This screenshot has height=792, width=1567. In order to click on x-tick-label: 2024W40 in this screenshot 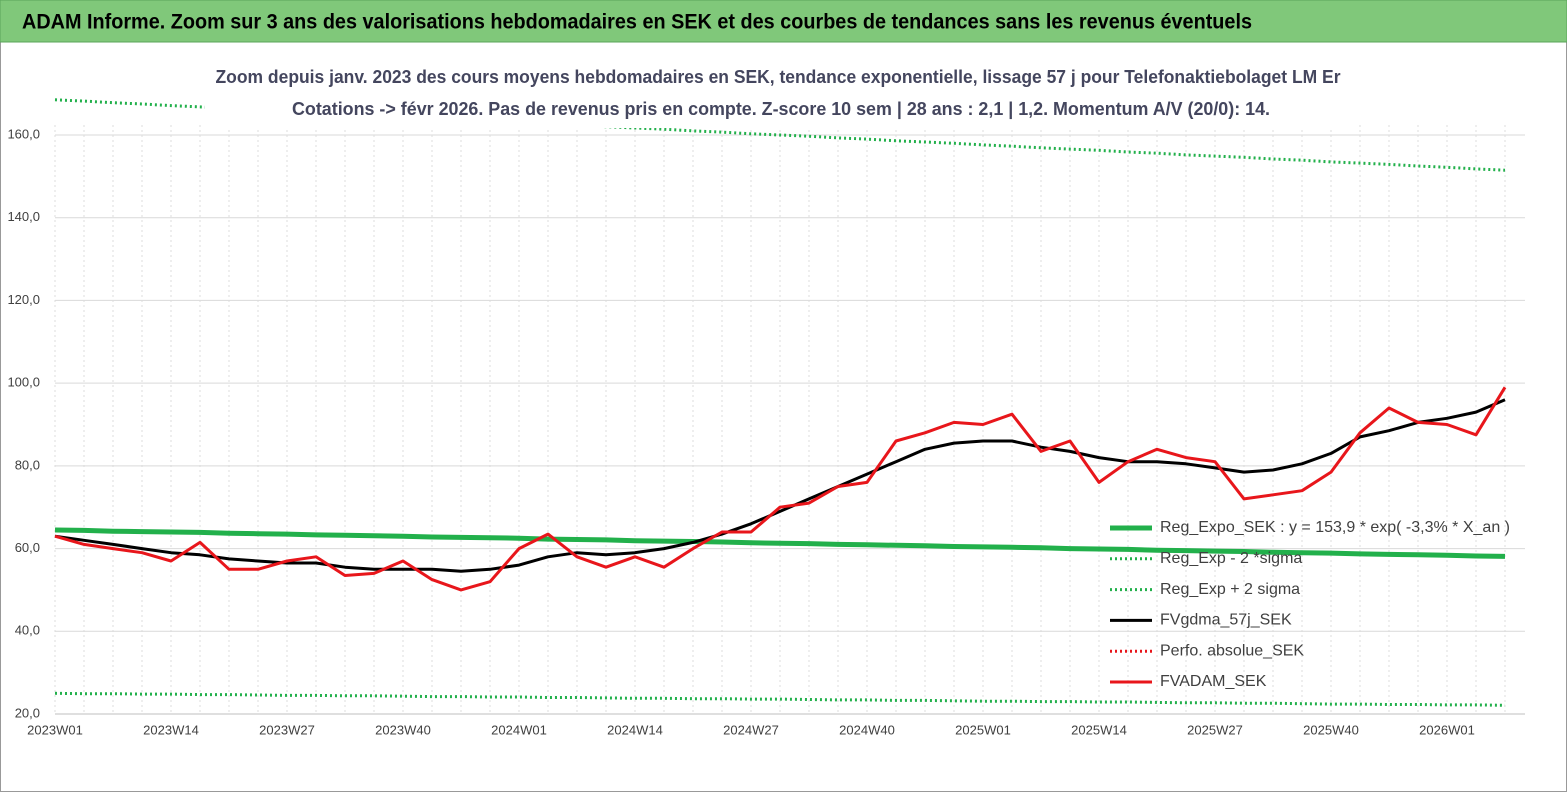, I will do `click(867, 729)`.